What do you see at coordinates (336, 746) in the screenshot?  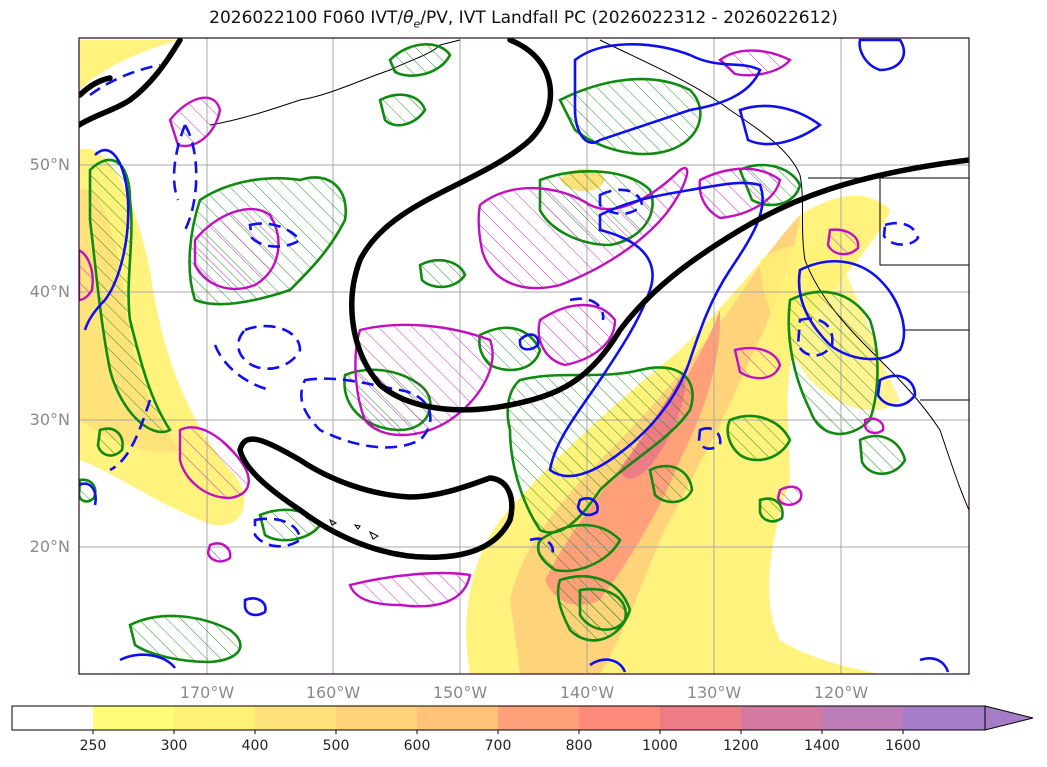 I see `colorbar-tick-label: 500` at bounding box center [336, 746].